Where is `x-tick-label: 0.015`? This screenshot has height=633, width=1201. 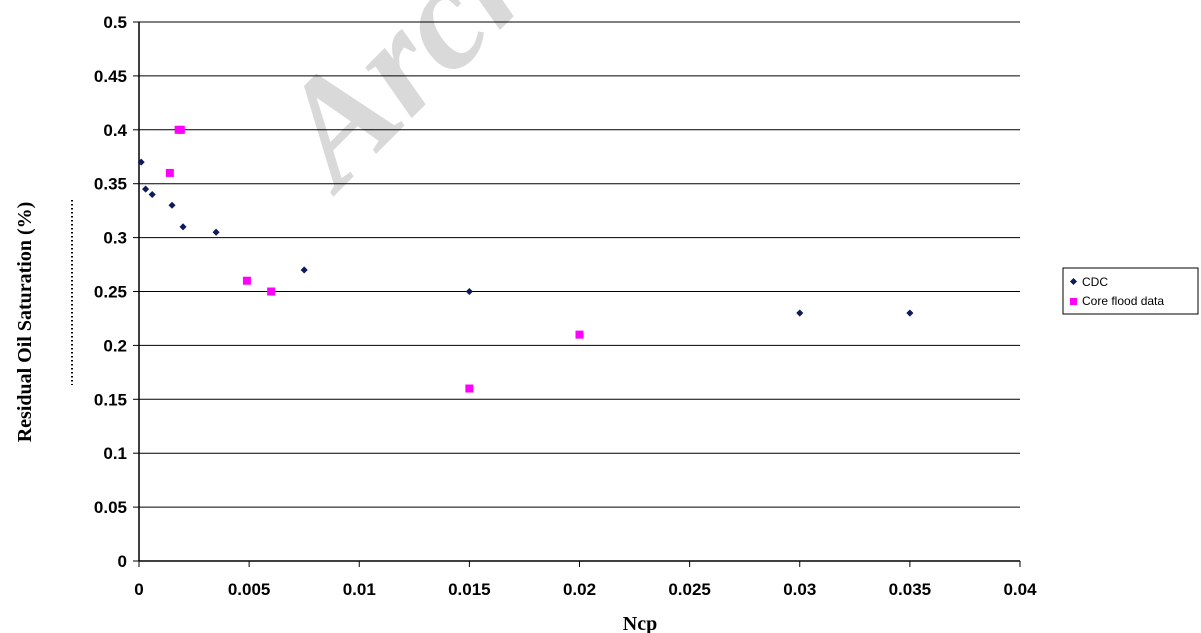
x-tick-label: 0.015 is located at coordinates (469, 589).